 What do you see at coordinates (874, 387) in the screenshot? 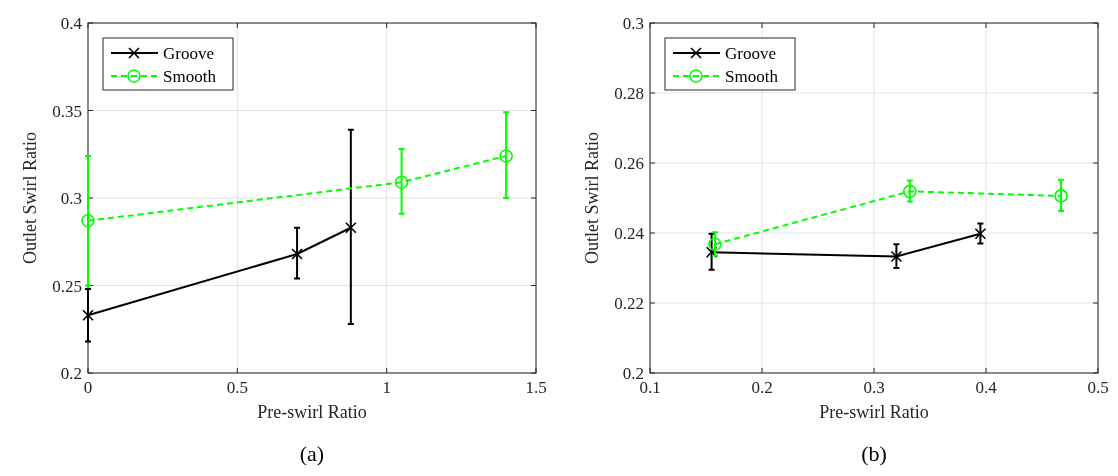
I see `x-tick-label: 0.3` at bounding box center [874, 387].